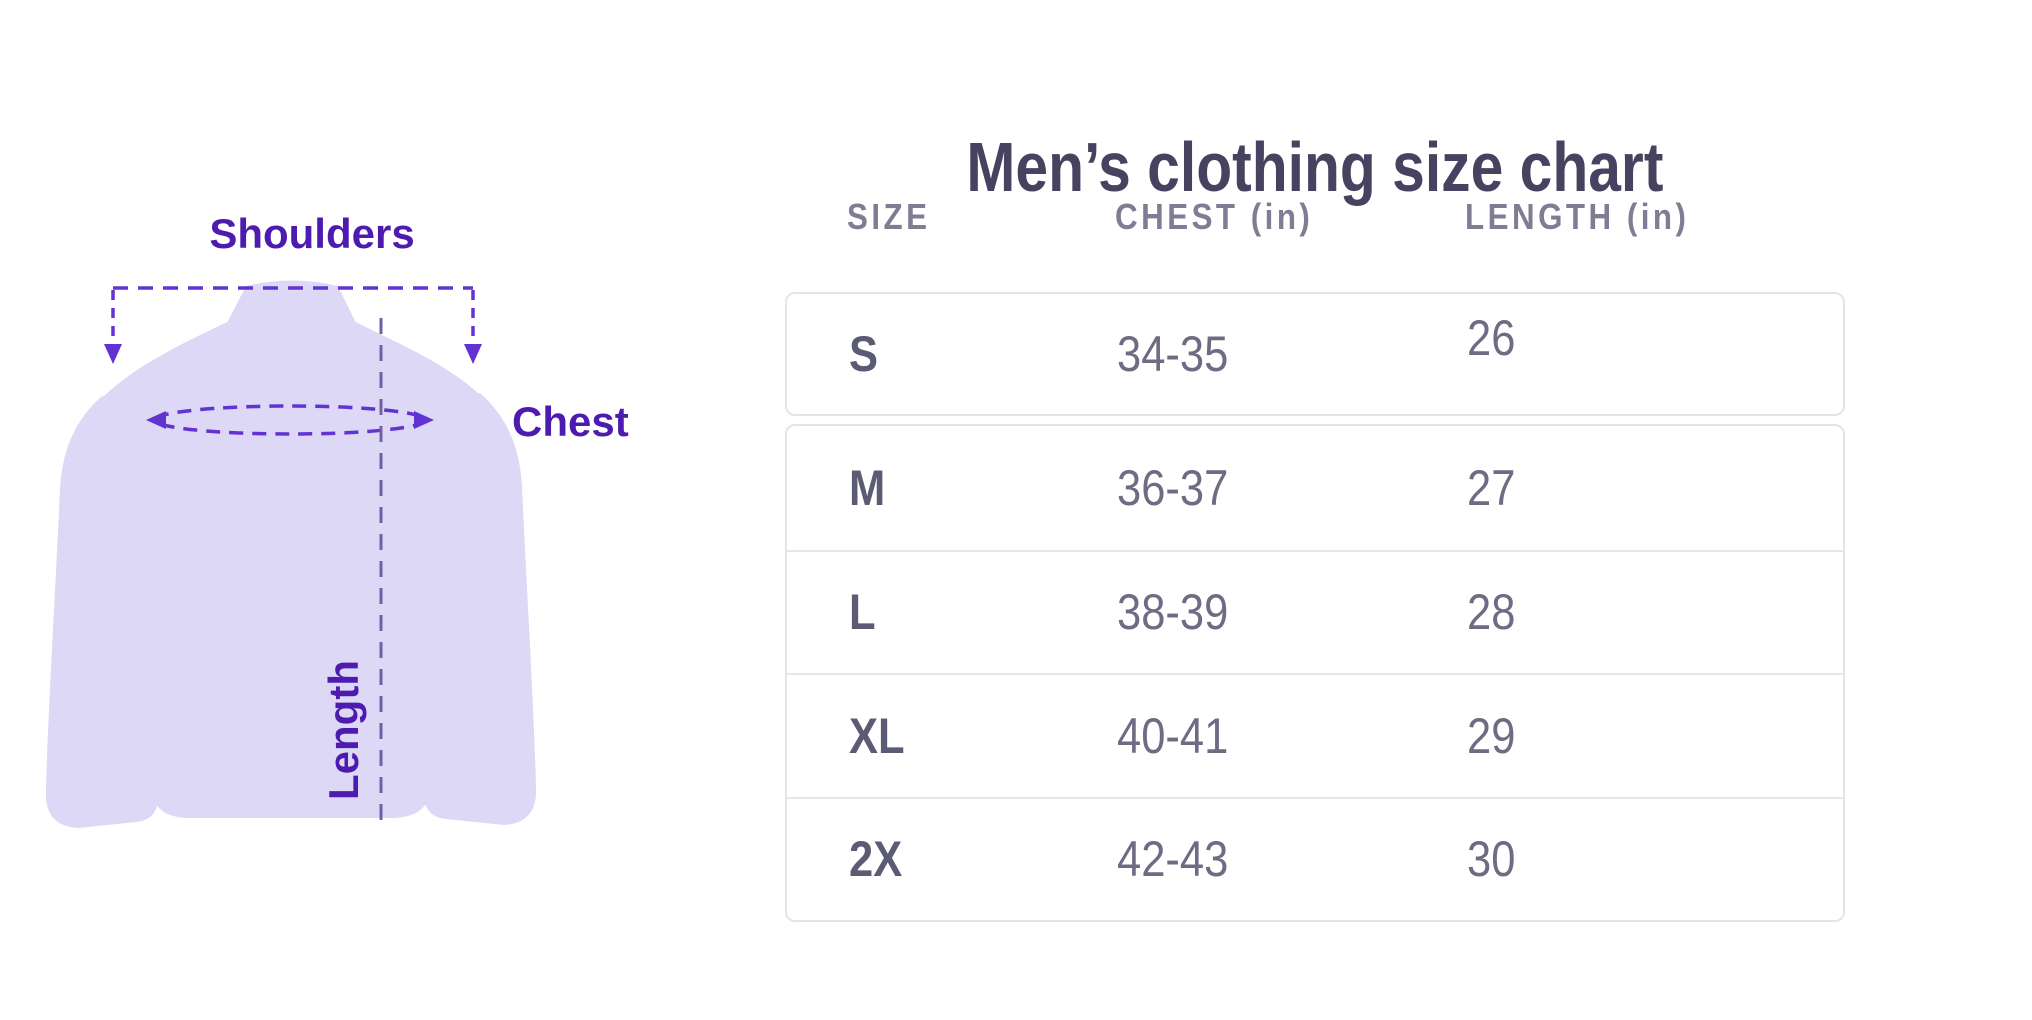  I want to click on cell-chest: 36-37, so click(1173, 487).